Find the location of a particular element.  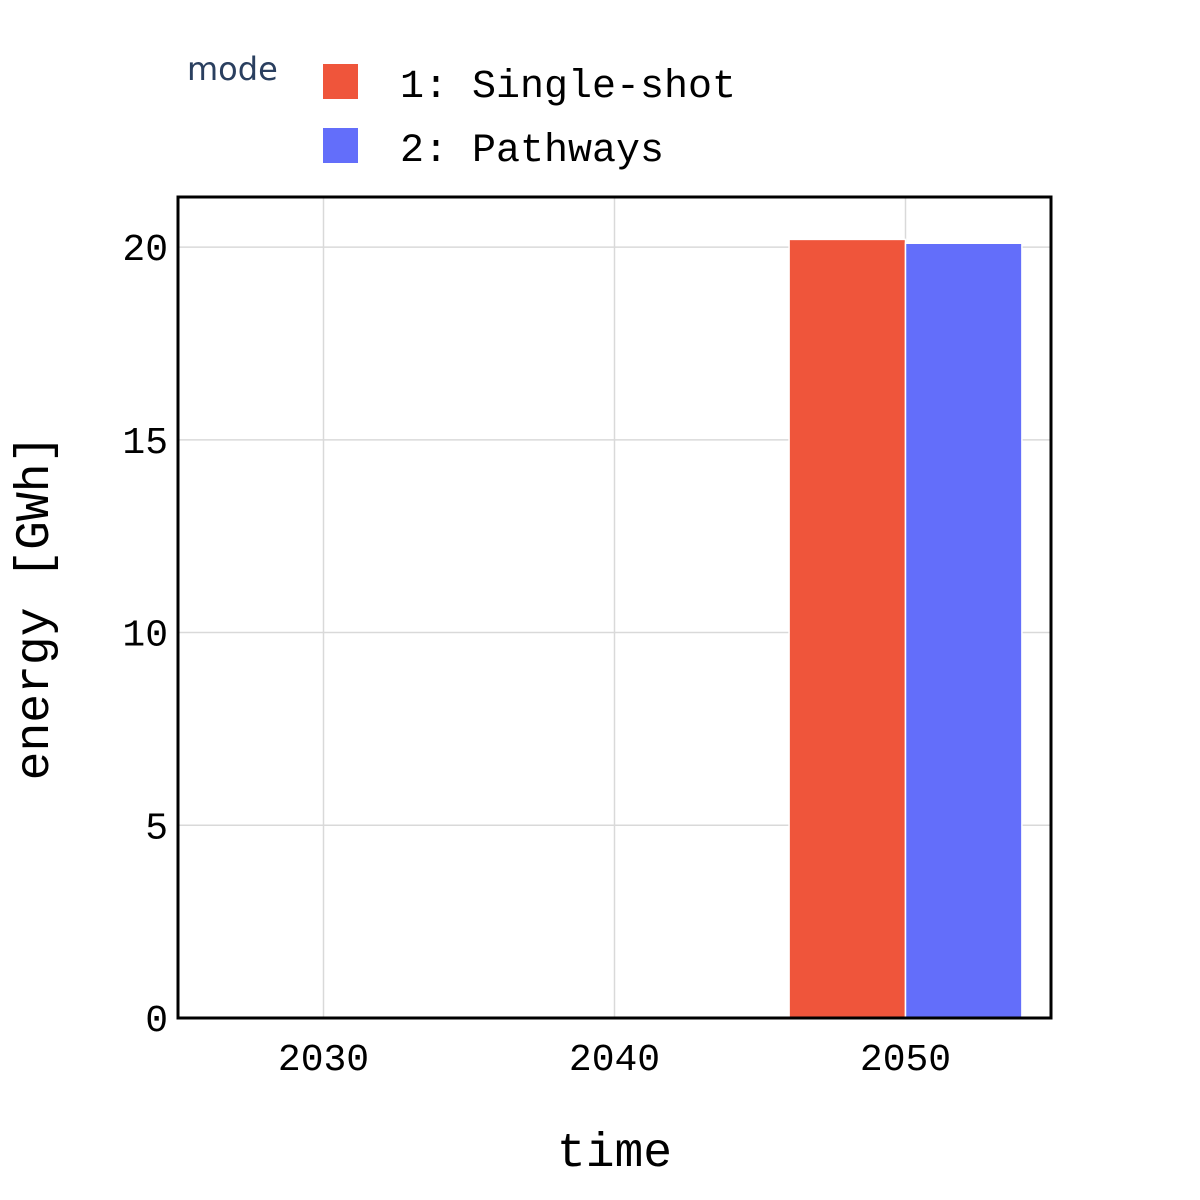

legend-label-1: 1: Single-shot is located at coordinates (568, 87).